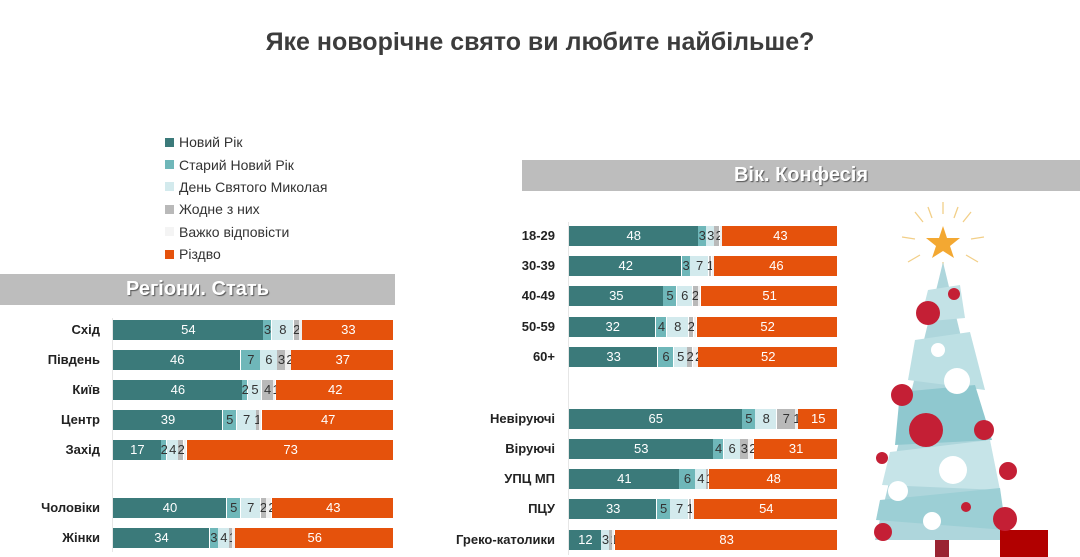 The width and height of the screenshot is (1080, 557). What do you see at coordinates (541, 508) in the screenshot?
I see `category-label: ПЦУ` at bounding box center [541, 508].